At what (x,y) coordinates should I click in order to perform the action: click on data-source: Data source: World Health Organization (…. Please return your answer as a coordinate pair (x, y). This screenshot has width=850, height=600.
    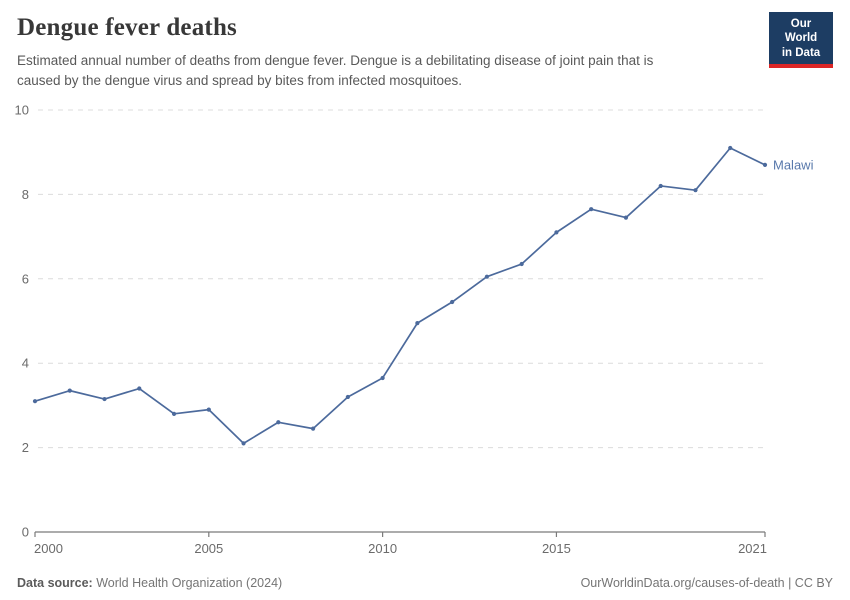
    Looking at the image, I should click on (149, 583).